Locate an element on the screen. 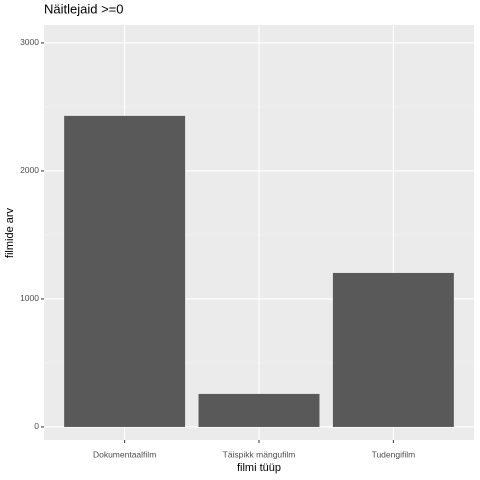  y-tick-label: 2000 is located at coordinates (29, 170).